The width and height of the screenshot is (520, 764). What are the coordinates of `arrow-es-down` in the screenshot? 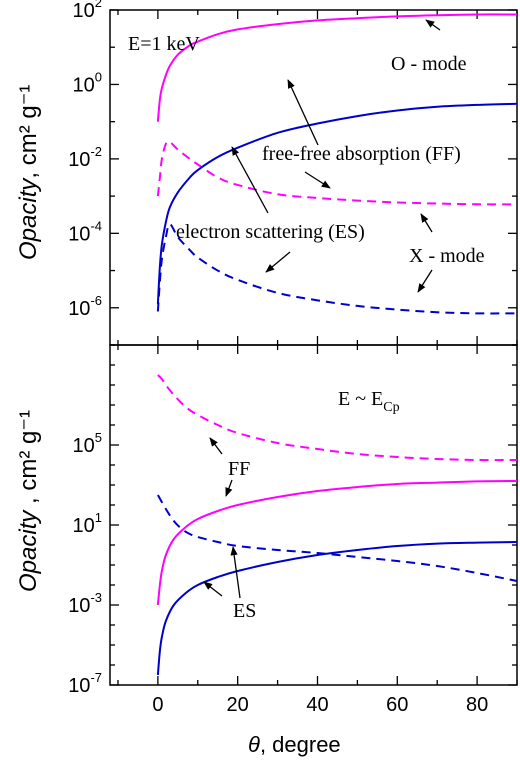 It's located at (278, 262).